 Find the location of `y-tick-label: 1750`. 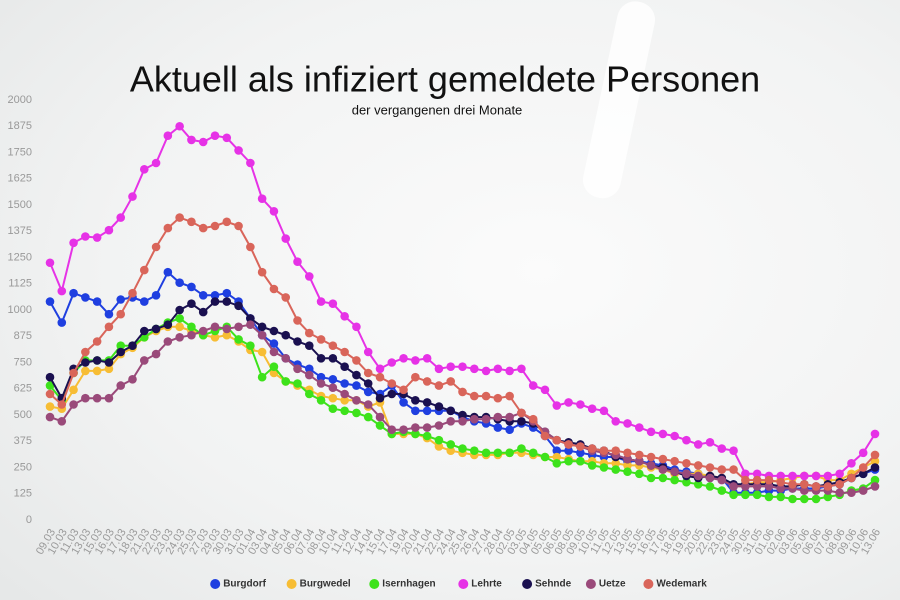

y-tick-label: 1750 is located at coordinates (20, 152).